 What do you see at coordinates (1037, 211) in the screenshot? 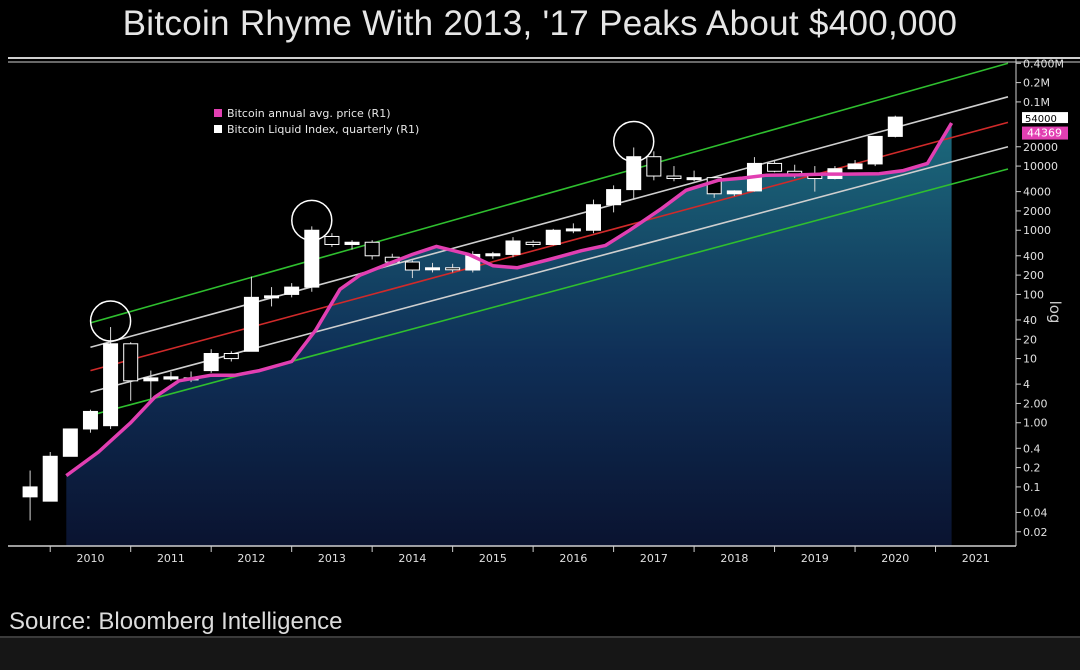
I see `y-tick-label: 2000` at bounding box center [1037, 211].